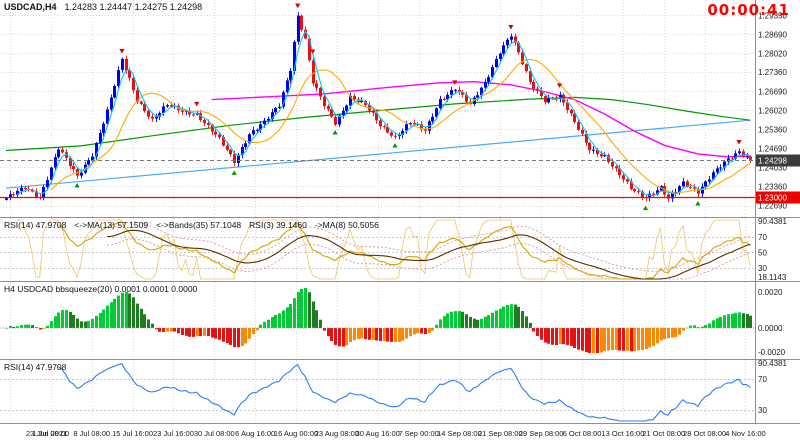  What do you see at coordinates (704, 433) in the screenshot?
I see `time-axis-label: 28 Oct 08:00` at bounding box center [704, 433].